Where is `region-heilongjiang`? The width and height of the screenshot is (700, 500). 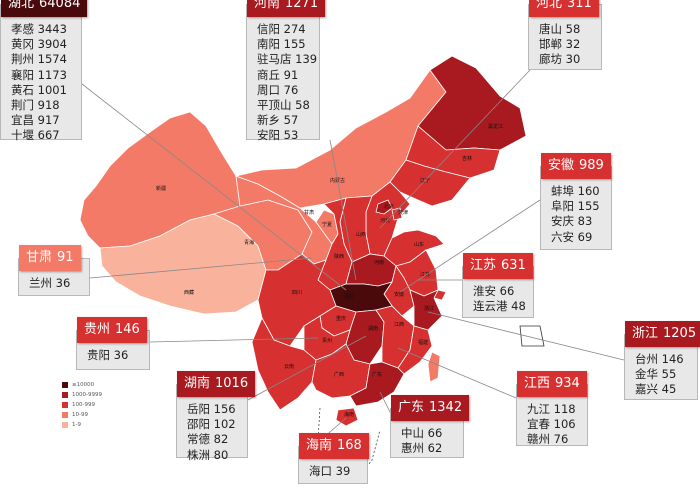 region-heilongjiang is located at coordinates (472, 103).